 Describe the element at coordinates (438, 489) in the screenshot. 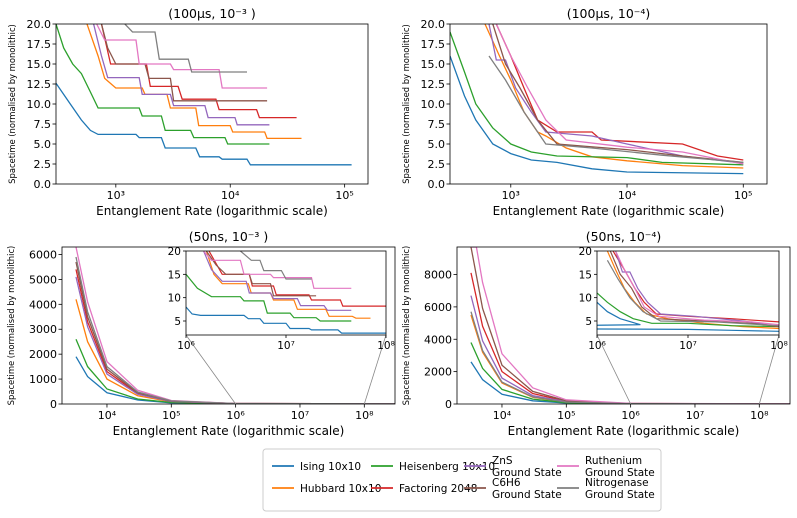

I see `legend-label: Factoring 2048` at that location.